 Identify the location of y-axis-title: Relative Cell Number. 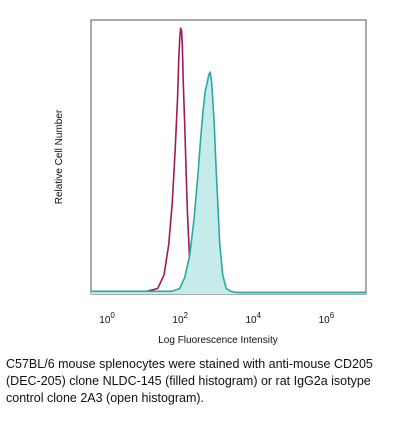
(59, 156).